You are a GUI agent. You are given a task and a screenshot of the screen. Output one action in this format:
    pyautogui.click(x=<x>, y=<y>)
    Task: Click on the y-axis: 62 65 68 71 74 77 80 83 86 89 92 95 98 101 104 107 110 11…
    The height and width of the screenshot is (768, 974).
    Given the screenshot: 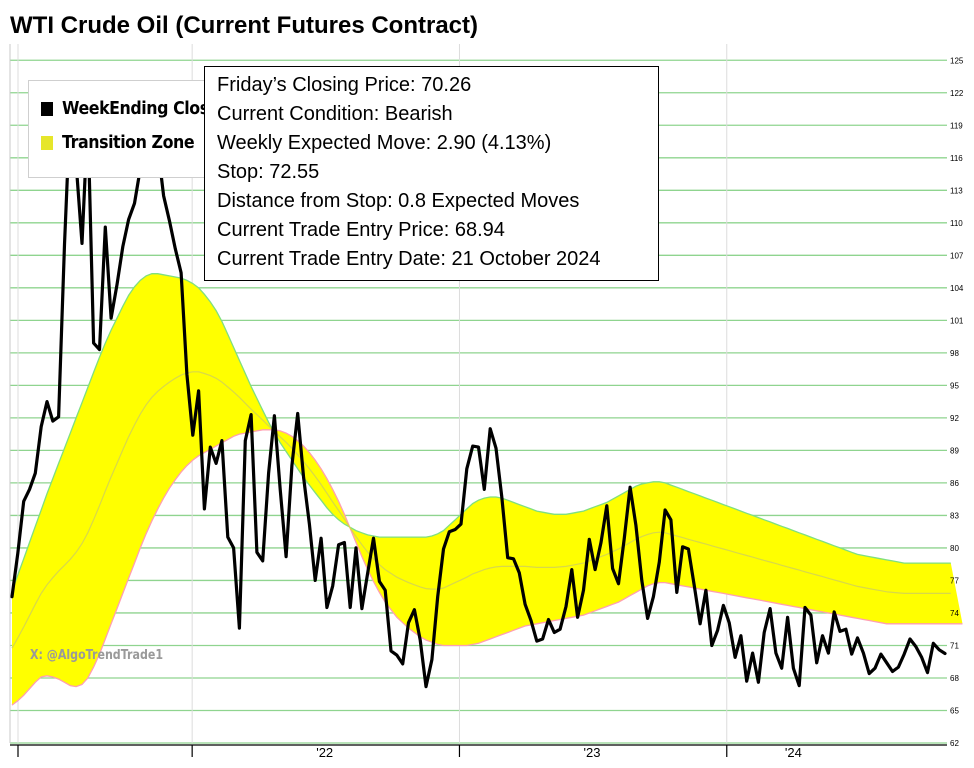 What is the action you would take?
    pyautogui.click(x=957, y=402)
    